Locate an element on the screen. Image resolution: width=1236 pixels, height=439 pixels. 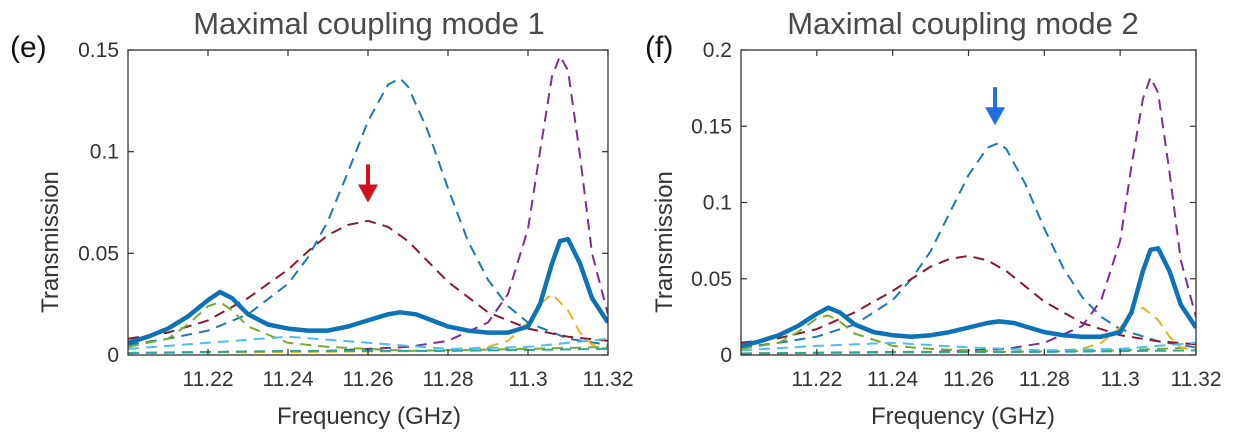
chart-title-f: Maximal coupling mode 2 is located at coordinates (963, 23).